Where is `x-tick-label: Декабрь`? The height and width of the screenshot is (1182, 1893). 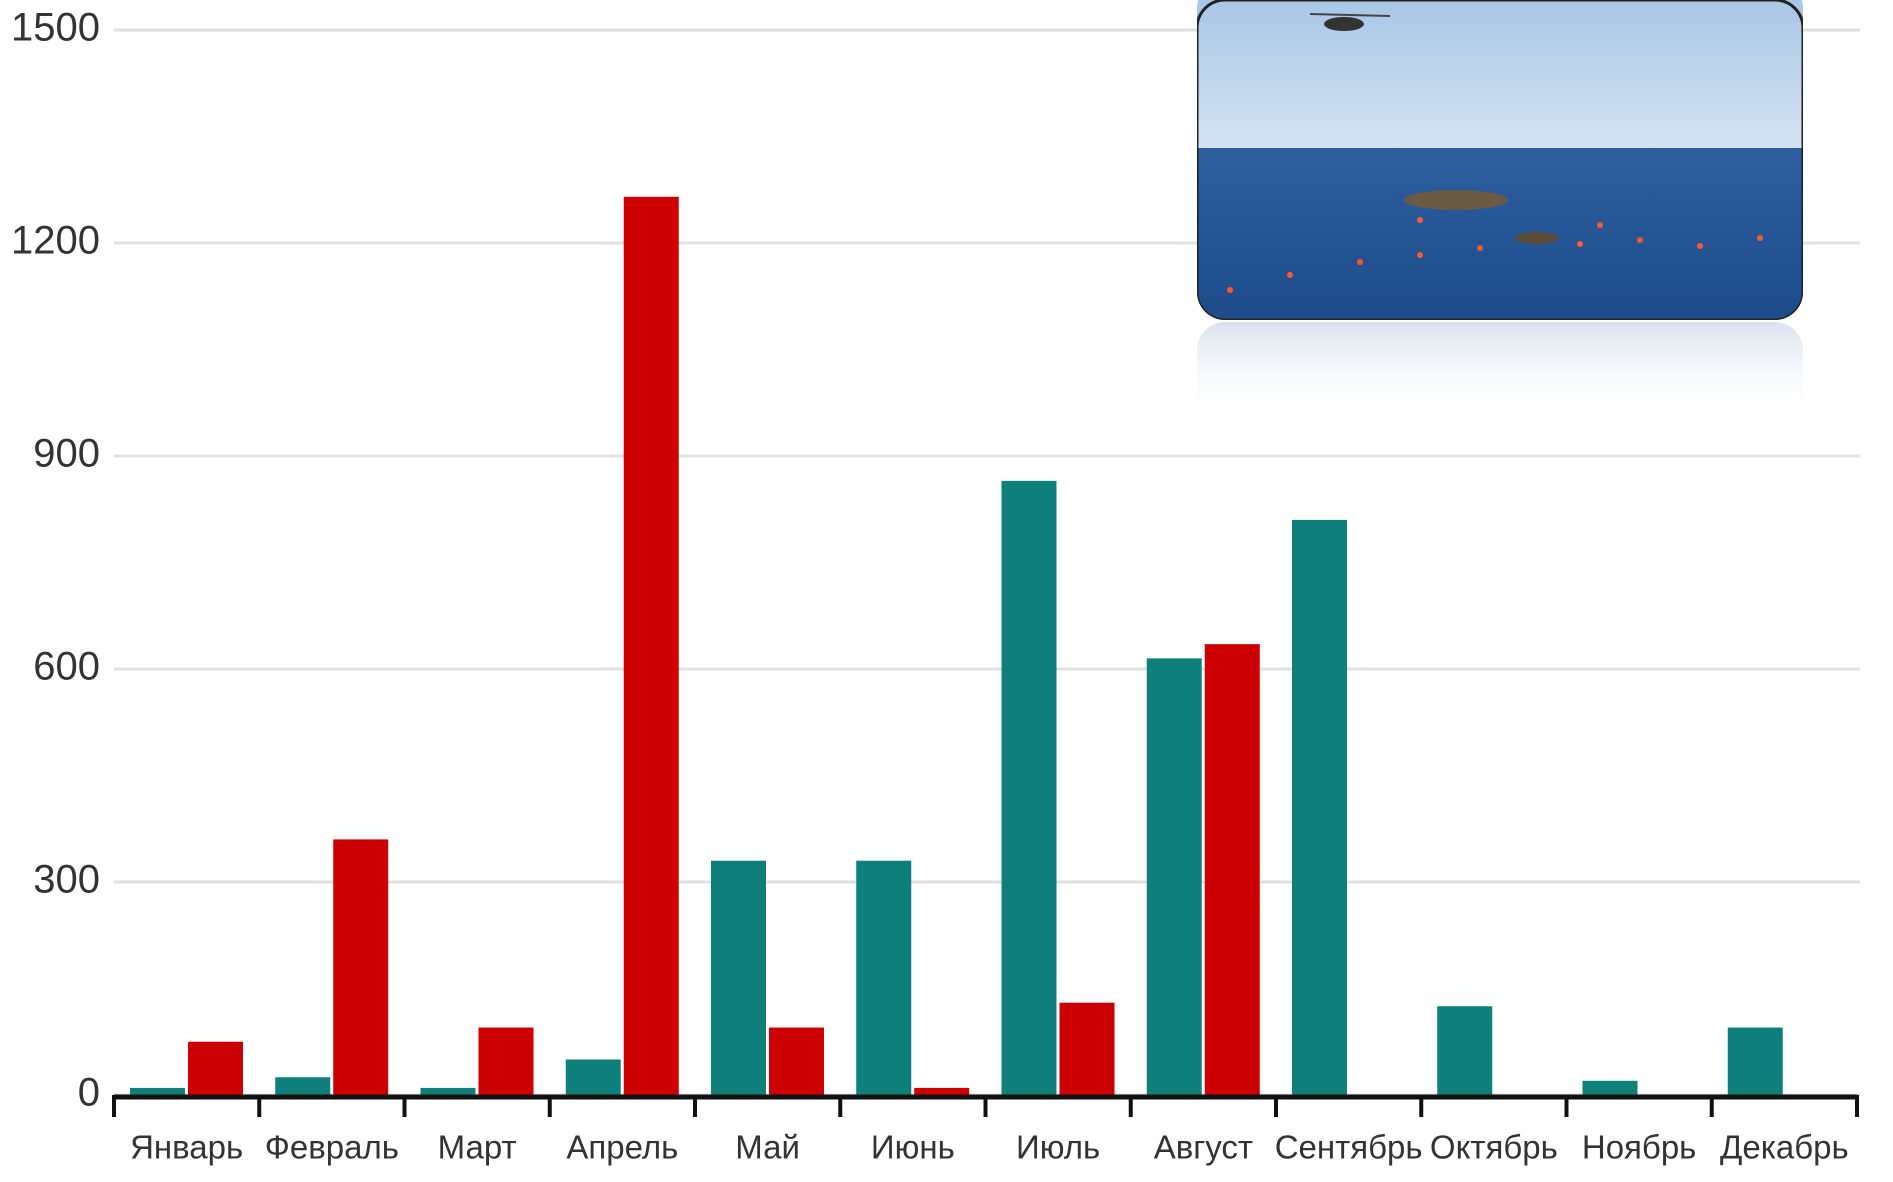
x-tick-label: Декабрь is located at coordinates (1784, 1147).